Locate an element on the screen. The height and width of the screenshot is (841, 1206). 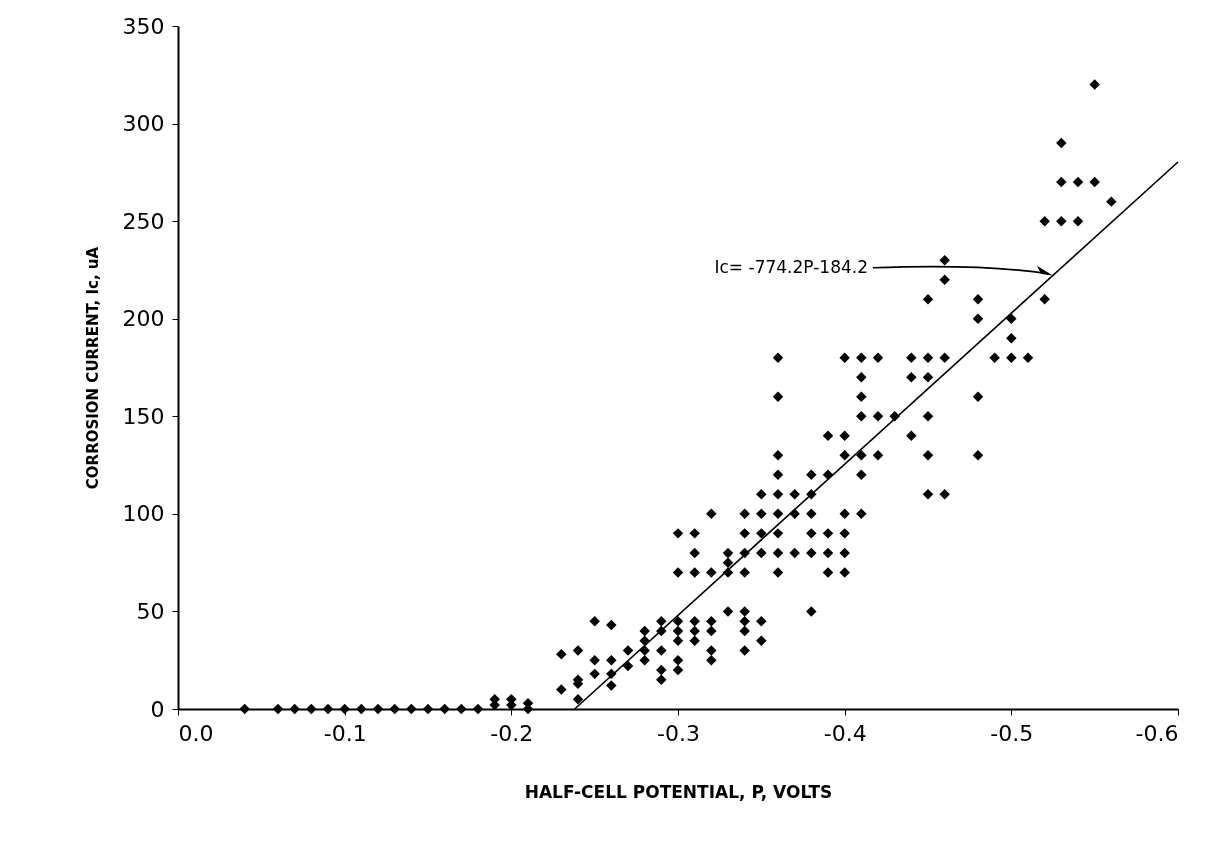
x-tick-label: -0.5 is located at coordinates (1012, 733).